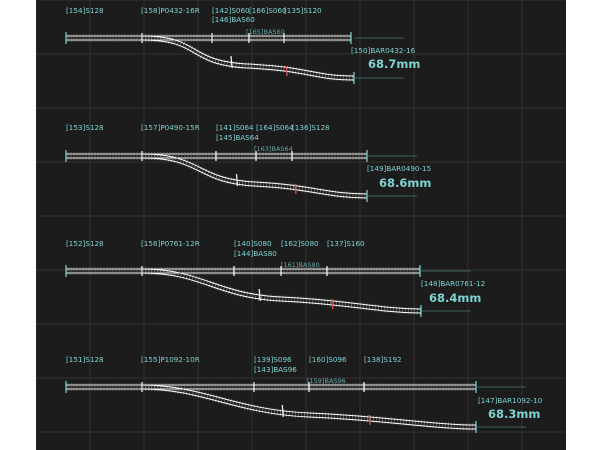  What do you see at coordinates (311, 127) in the screenshot?
I see `label-s3: [136]S128` at bounding box center [311, 127].